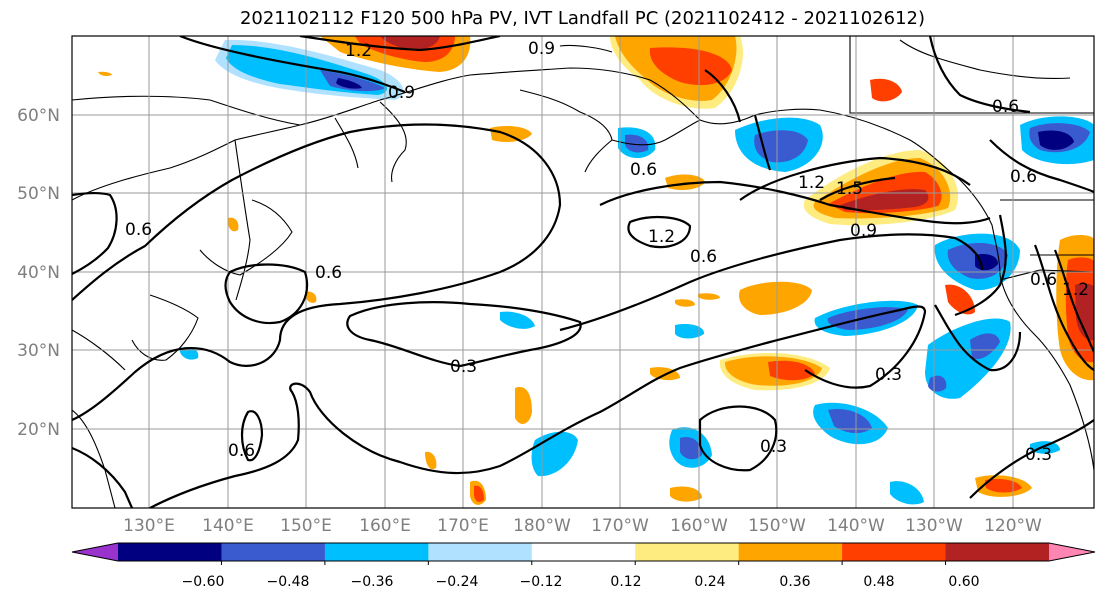 The width and height of the screenshot is (1105, 601). I want to click on lon-label: 170°W, so click(620, 526).